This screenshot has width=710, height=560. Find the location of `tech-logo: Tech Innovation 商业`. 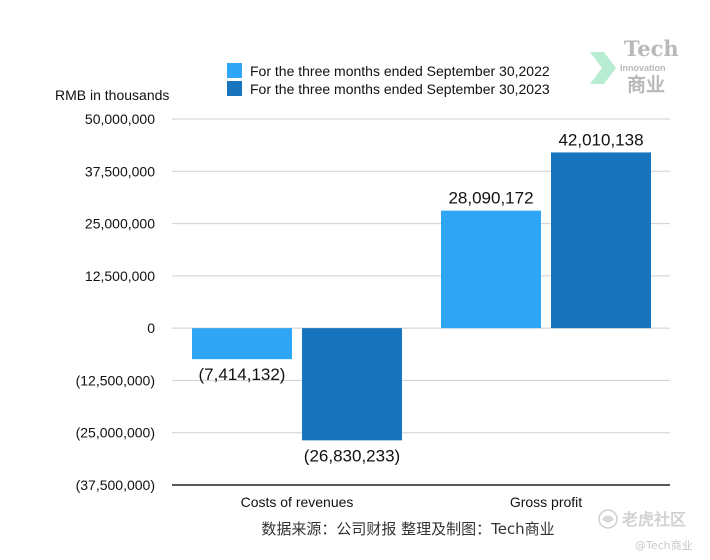

tech-logo: Tech Innovation 商业 is located at coordinates (634, 66).